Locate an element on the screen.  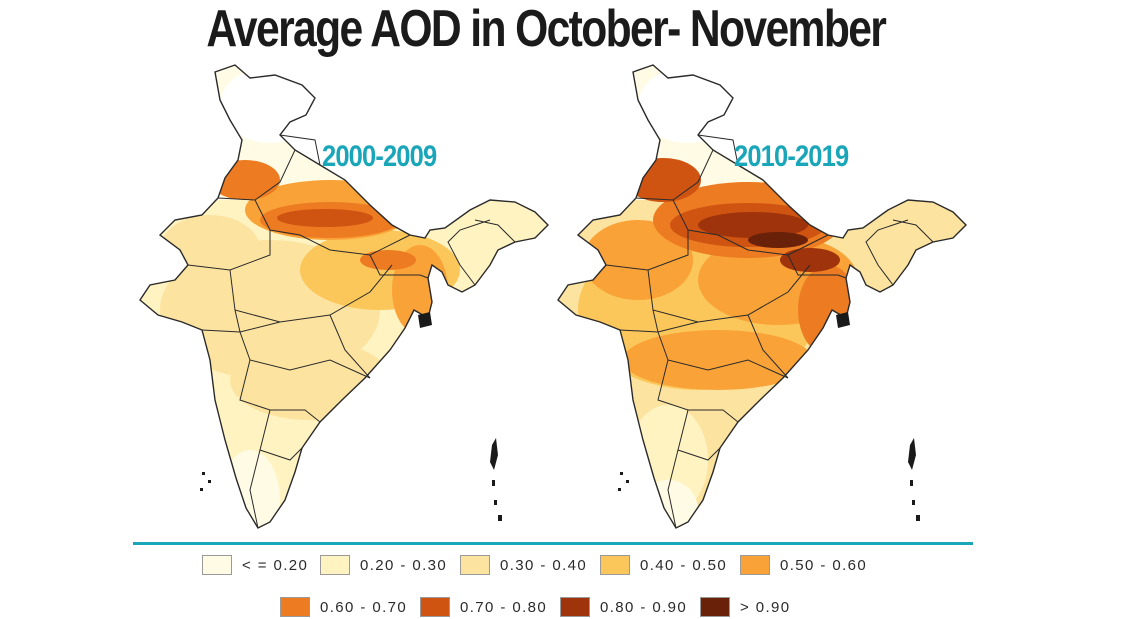
legend-item: 0.20 - 0.30 is located at coordinates (383, 565).